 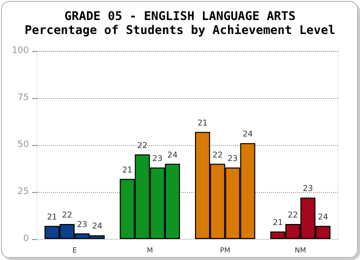 What do you see at coordinates (180, 16) in the screenshot?
I see `chart-title: GRADE 05 - ENGLISH LANGUAGE ARTS` at bounding box center [180, 16].